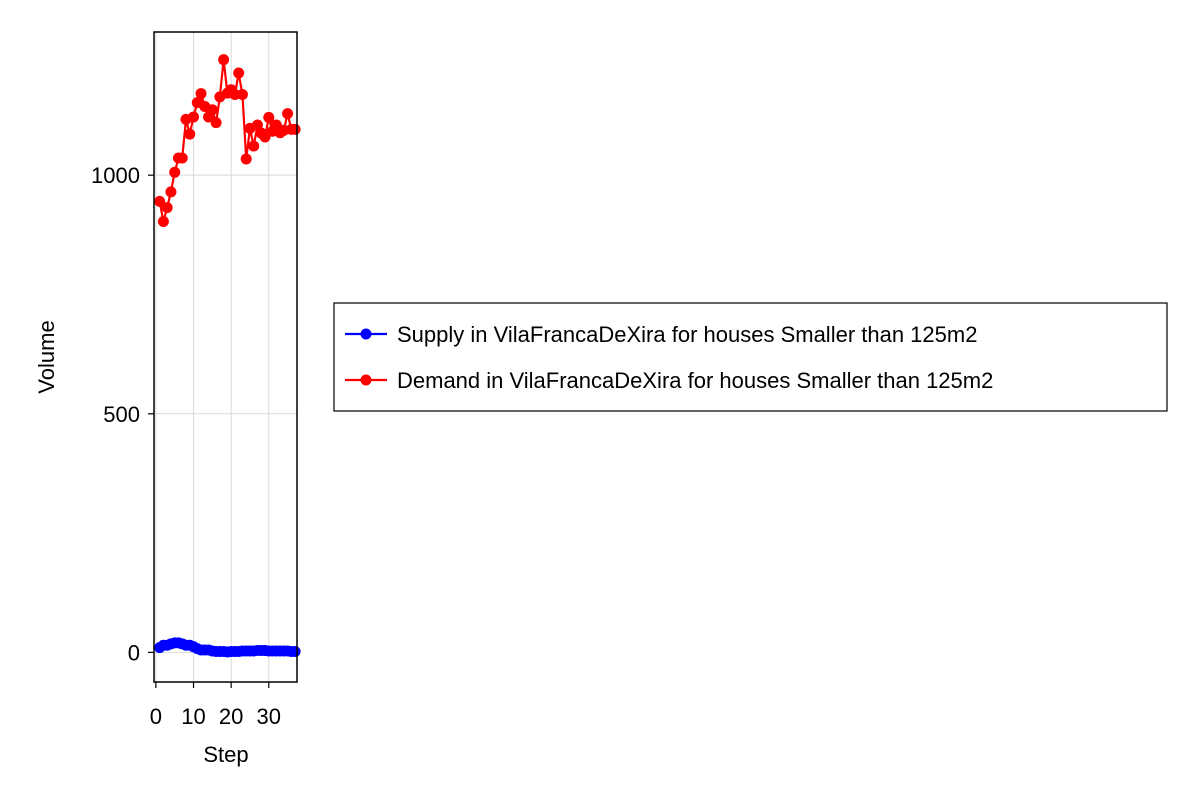 This screenshot has width=1200, height=800. What do you see at coordinates (215, 705) in the screenshot?
I see `x-axis-ticks: 0 10 20 30` at bounding box center [215, 705].